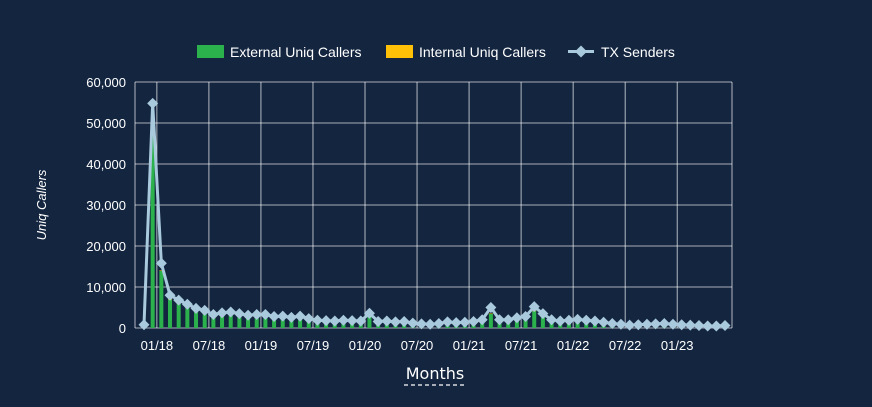 The image size is (872, 407). Describe the element at coordinates (313, 345) in the screenshot. I see `x-tick-label: 07/19` at that location.